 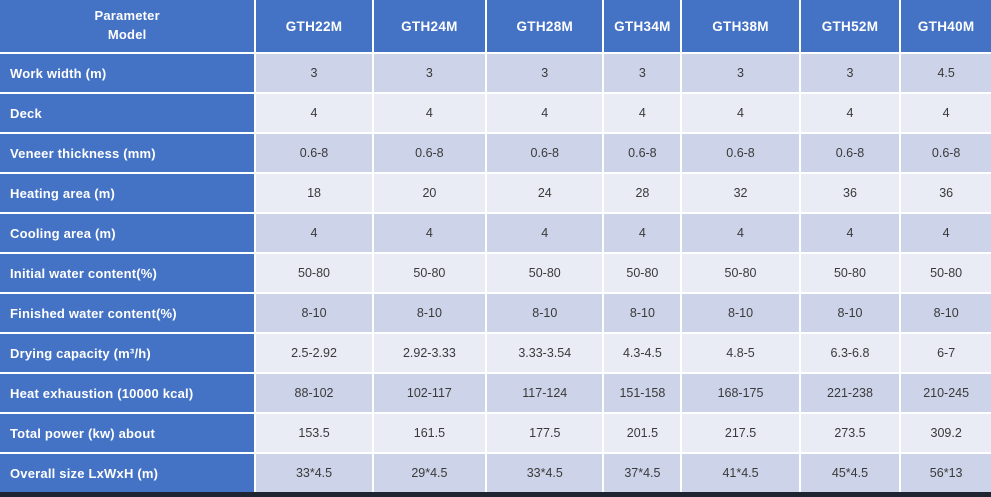 I want to click on cell-initial-gth40m: 50-80, so click(x=946, y=273).